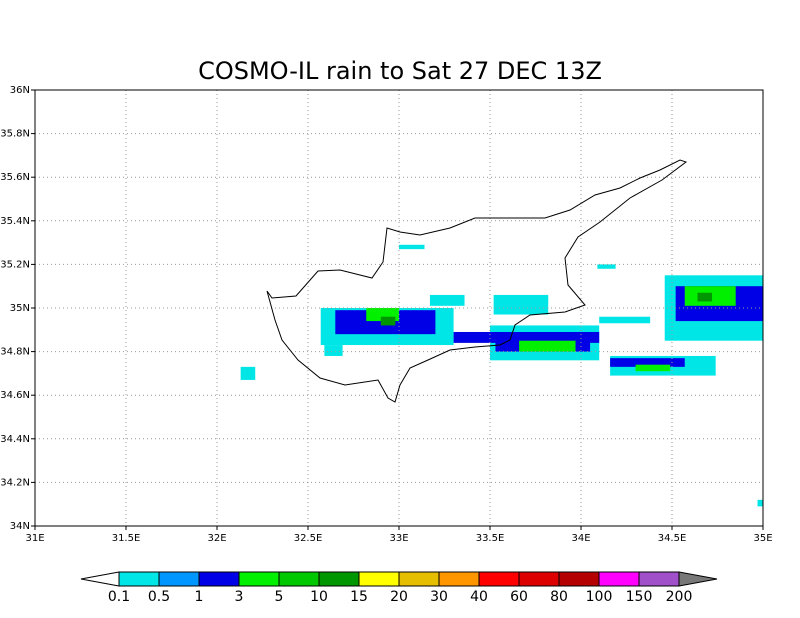 The image size is (800, 618). Describe the element at coordinates (599, 597) in the screenshot. I see `colorbar-label: 100` at that location.